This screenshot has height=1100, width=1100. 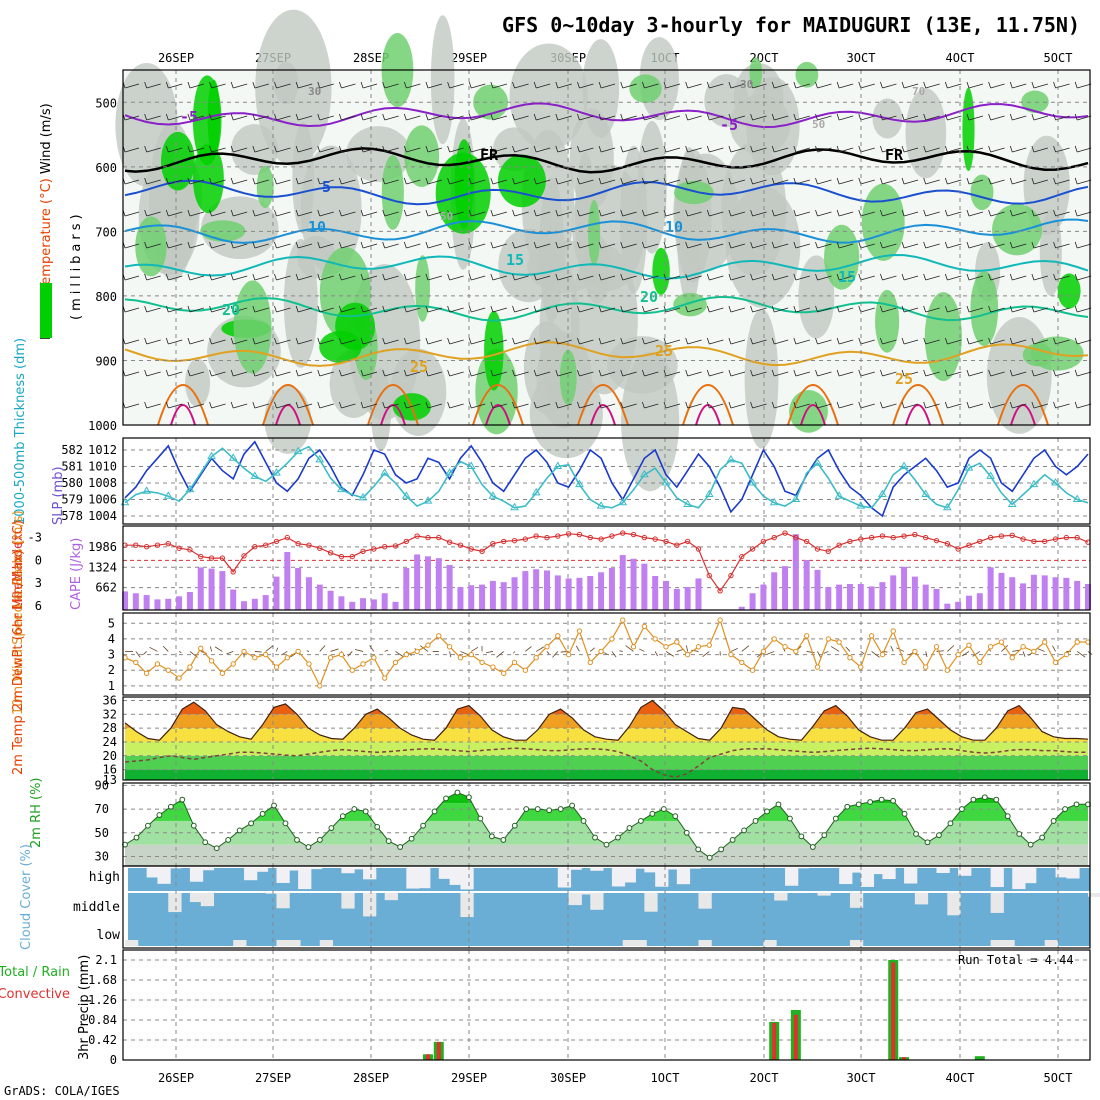 I want to click on y-tick-label-right: 1008, so click(x=102, y=483).